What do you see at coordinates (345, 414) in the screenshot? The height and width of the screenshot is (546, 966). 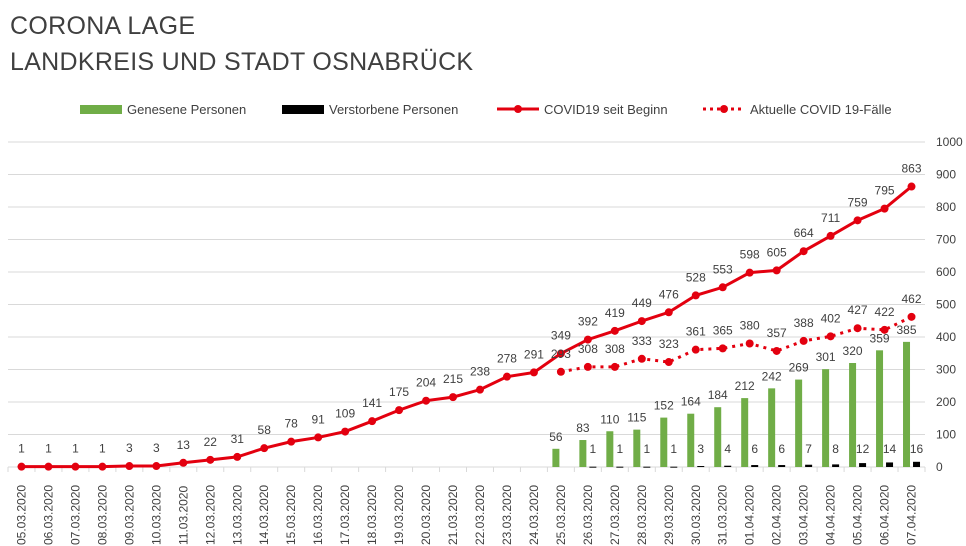 I see `data-label-total: 109` at bounding box center [345, 414].